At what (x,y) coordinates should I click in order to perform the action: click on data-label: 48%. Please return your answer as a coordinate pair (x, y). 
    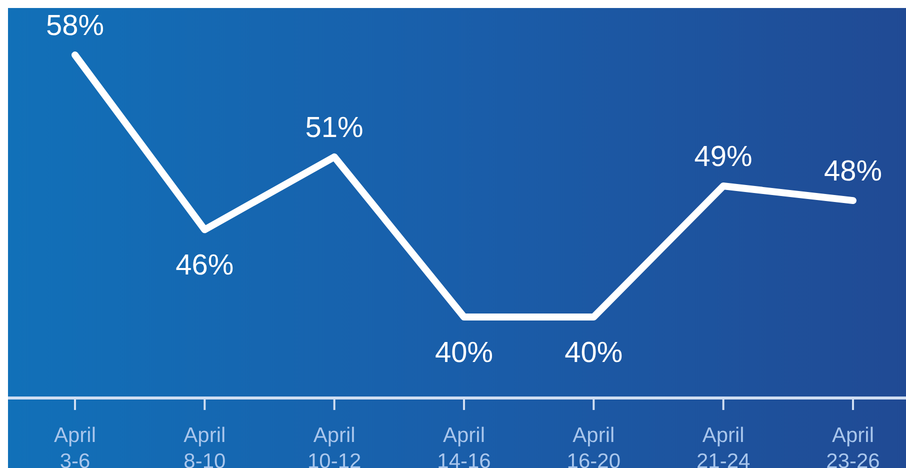
    Looking at the image, I should click on (853, 172).